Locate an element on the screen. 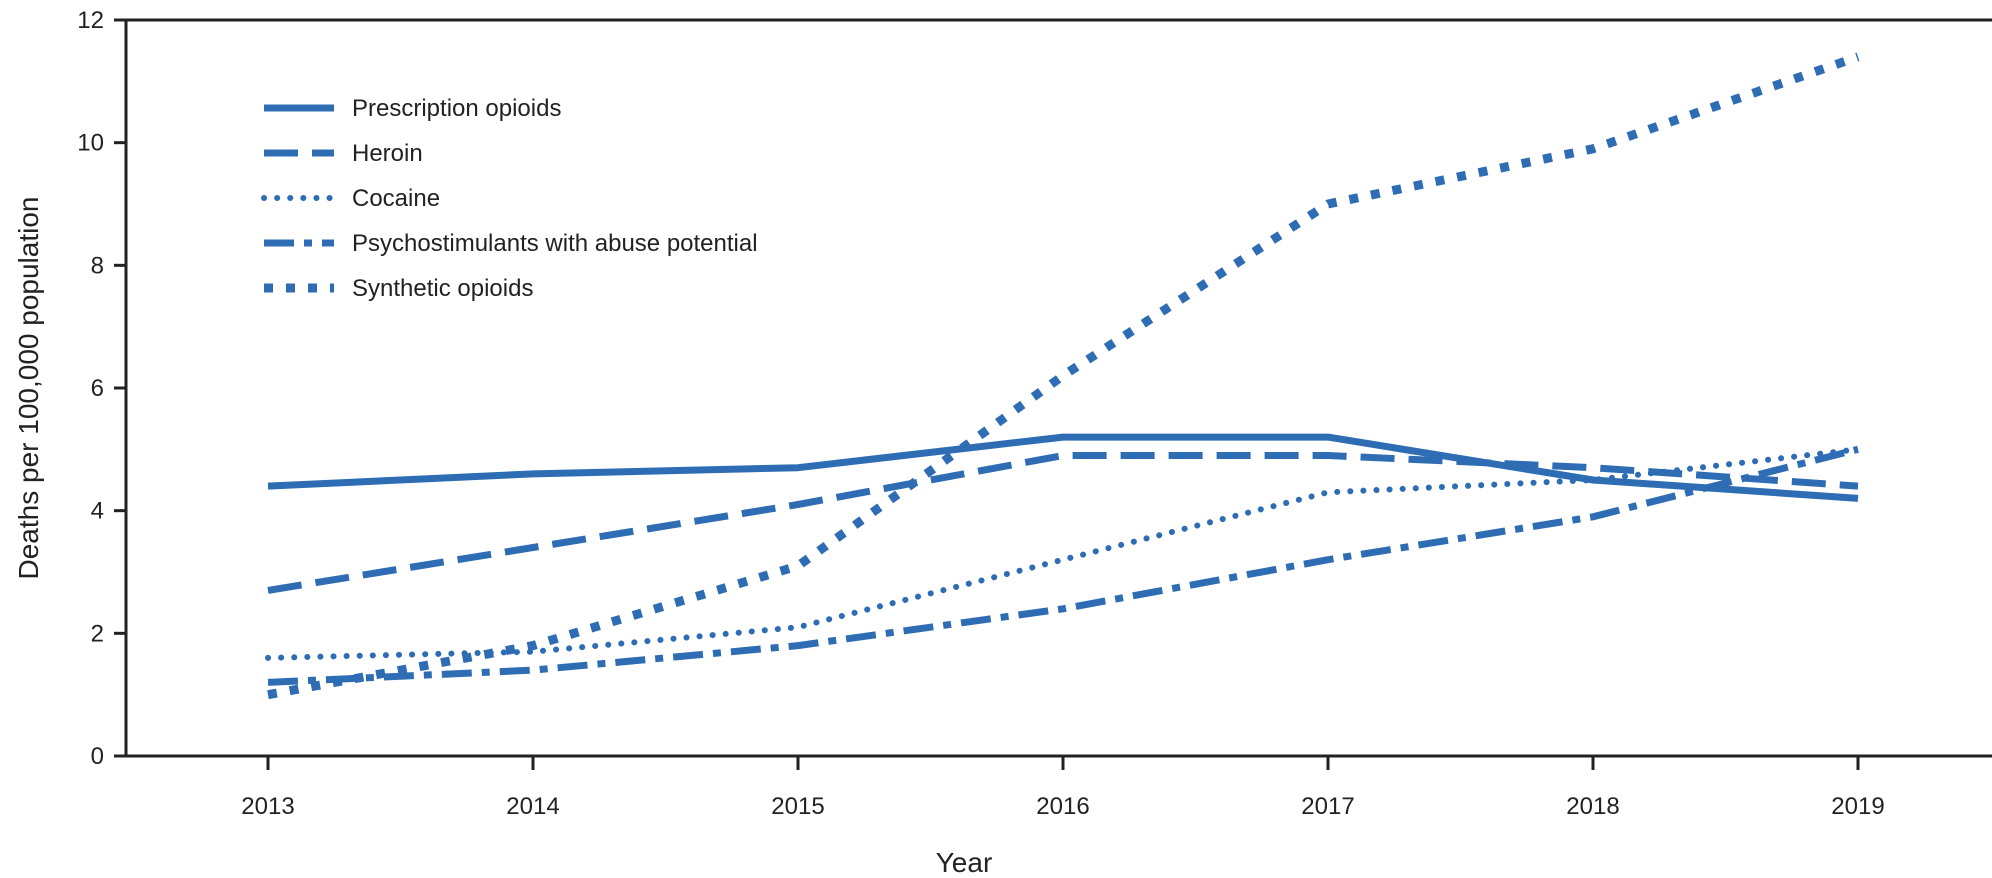  y-tick-label: 6 is located at coordinates (97, 388).